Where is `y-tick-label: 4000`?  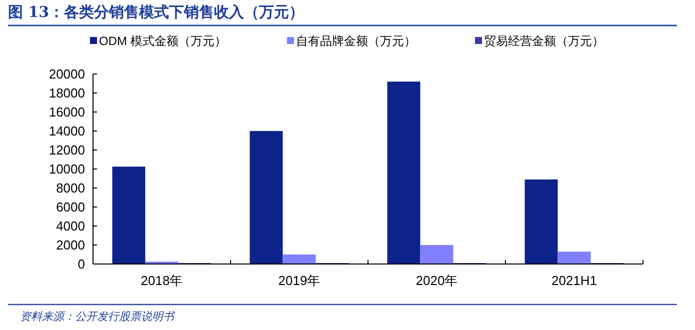 y-tick-label: 4000 is located at coordinates (70, 226).